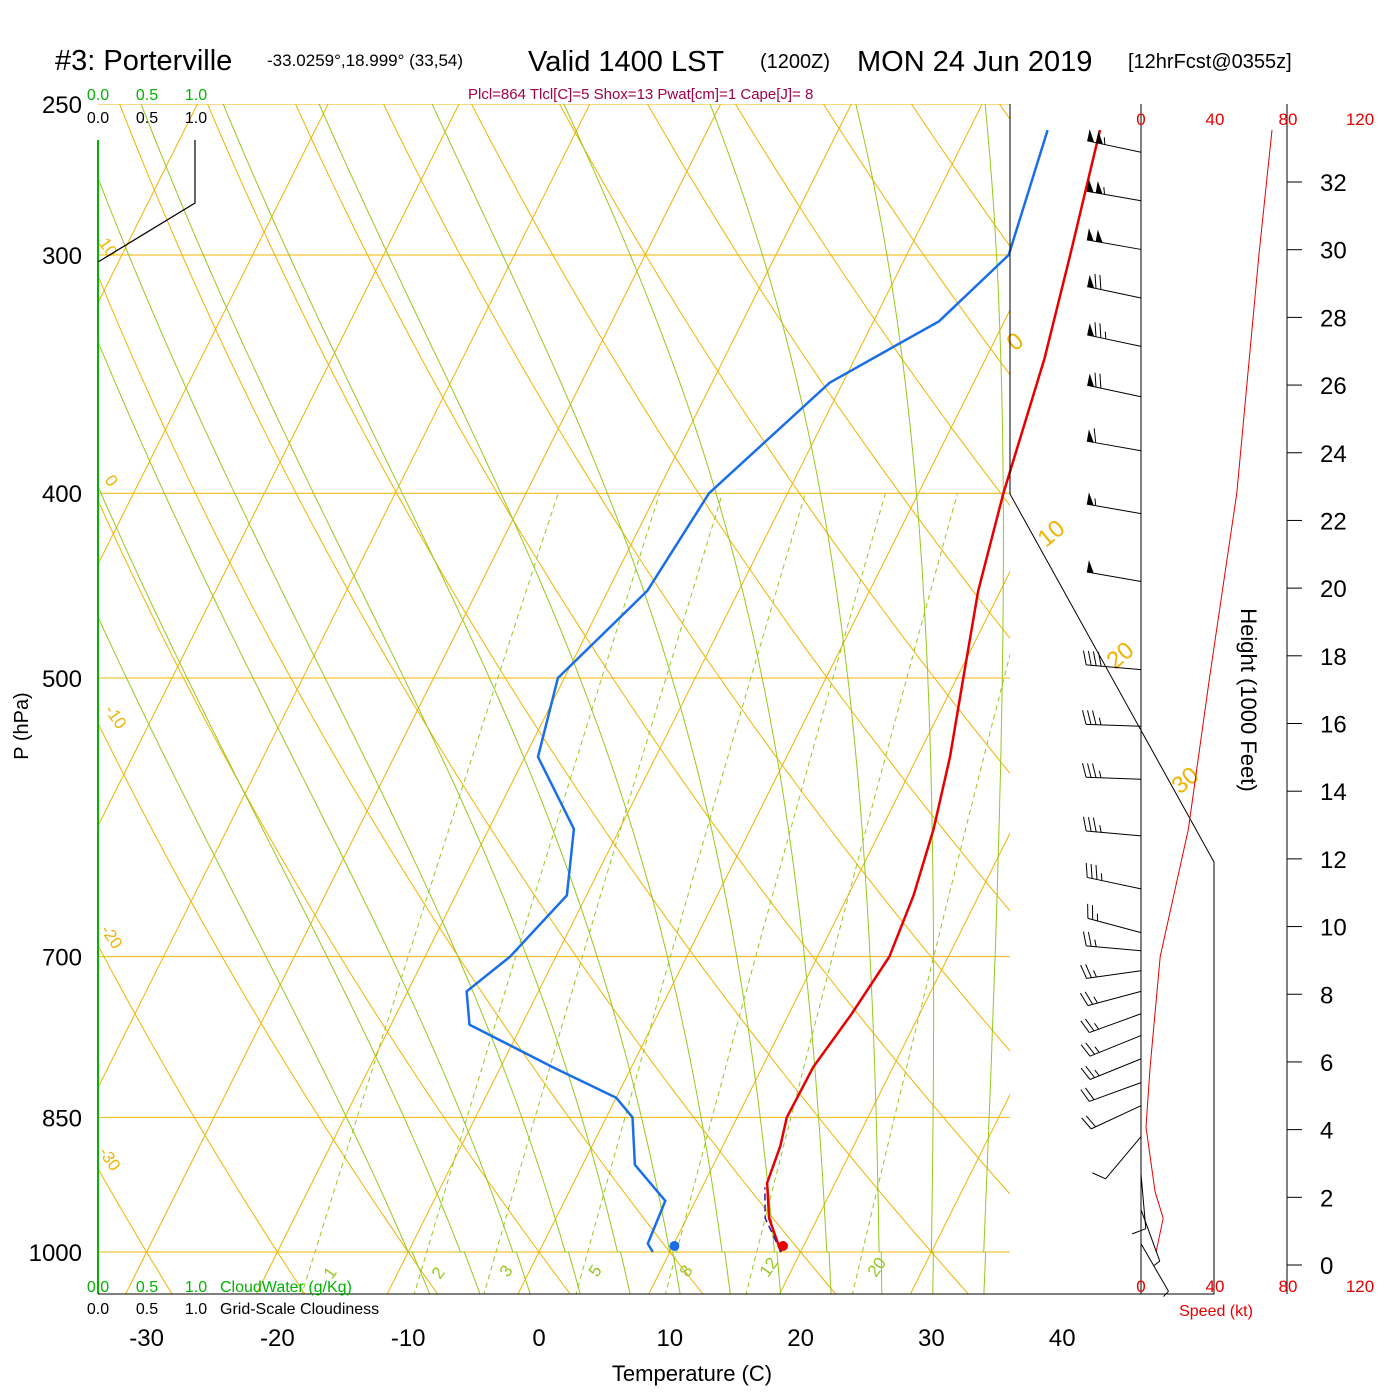 This screenshot has height=1400, width=1400. Describe the element at coordinates (62, 679) in the screenshot. I see `pressure-tick-label: 500` at that location.